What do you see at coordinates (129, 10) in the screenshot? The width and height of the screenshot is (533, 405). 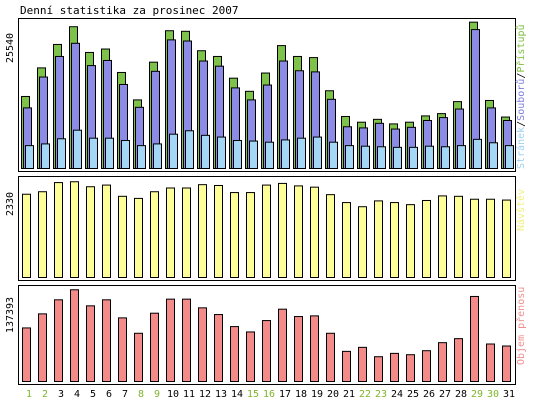 I see `chart-title: Denní statistika za prosinec 2007` at bounding box center [129, 10].